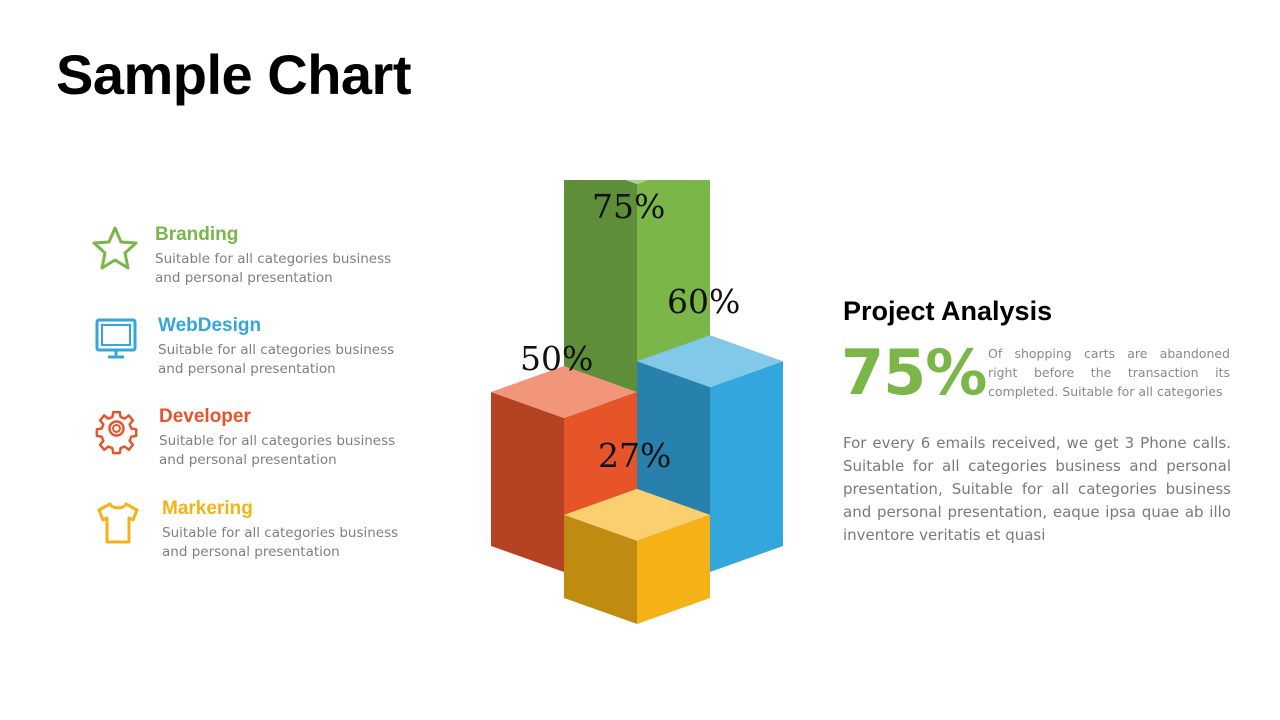  What do you see at coordinates (207, 508) in the screenshot?
I see `feature-title: Markering` at bounding box center [207, 508].